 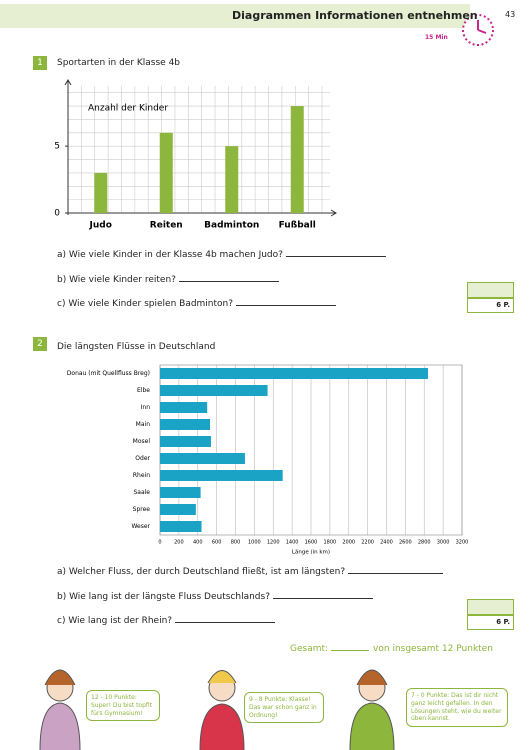 I want to click on question-text: c) Wie viele Kinder spielen Badminton?, so click(x=145, y=304).